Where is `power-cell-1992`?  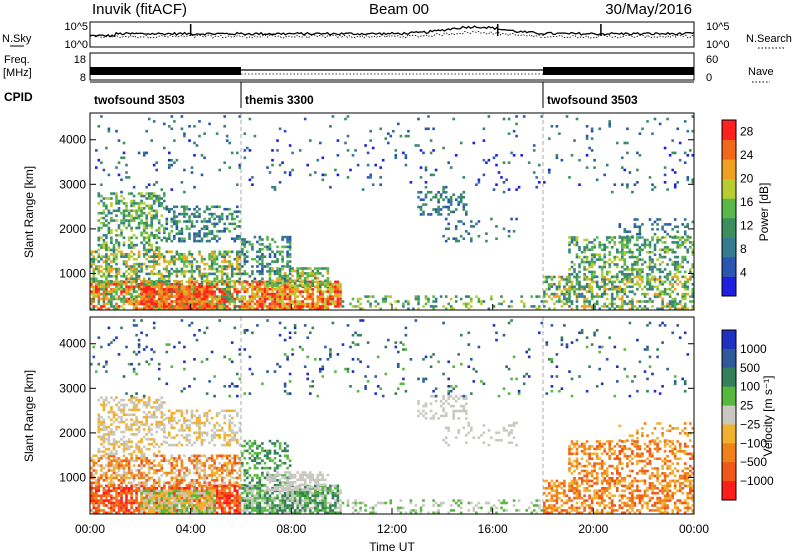 power-cell-1992 is located at coordinates (318, 296).